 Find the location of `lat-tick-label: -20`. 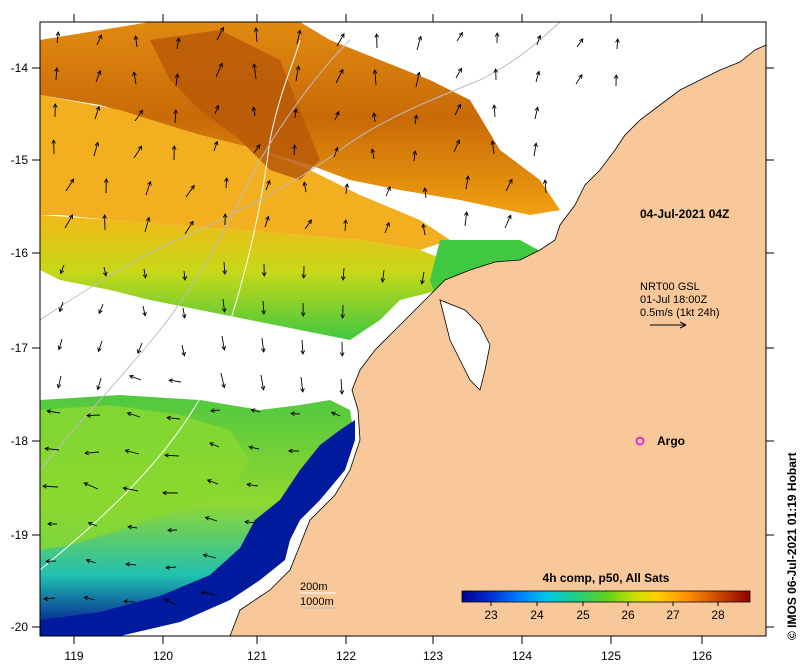

lat-tick-label: -20 is located at coordinates (20, 627).